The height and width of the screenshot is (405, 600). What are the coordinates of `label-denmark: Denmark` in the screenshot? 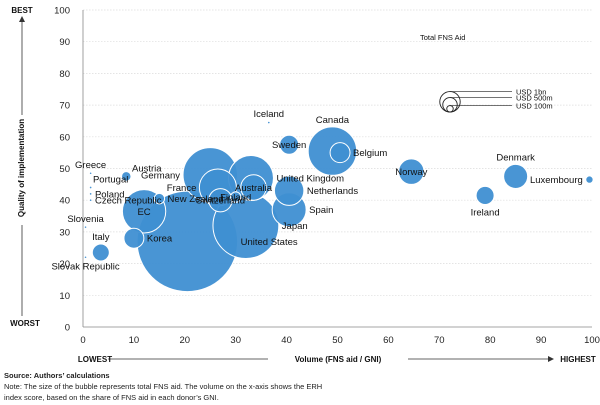 It's located at (515, 157).